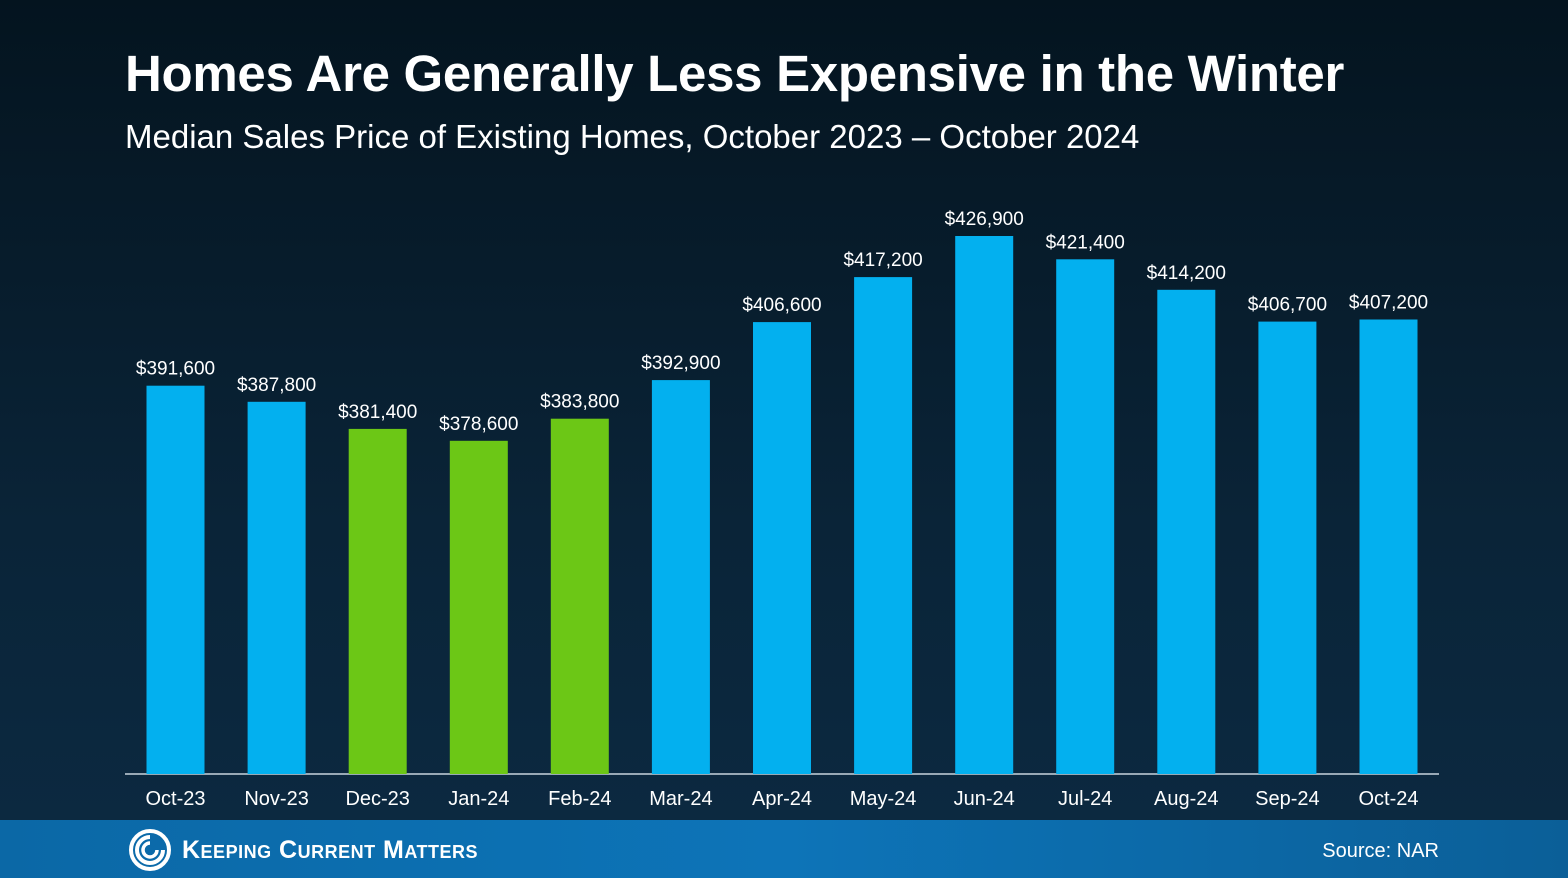 This screenshot has height=878, width=1568. Describe the element at coordinates (330, 849) in the screenshot. I see `brand-name: Keeping Current Matters` at that location.